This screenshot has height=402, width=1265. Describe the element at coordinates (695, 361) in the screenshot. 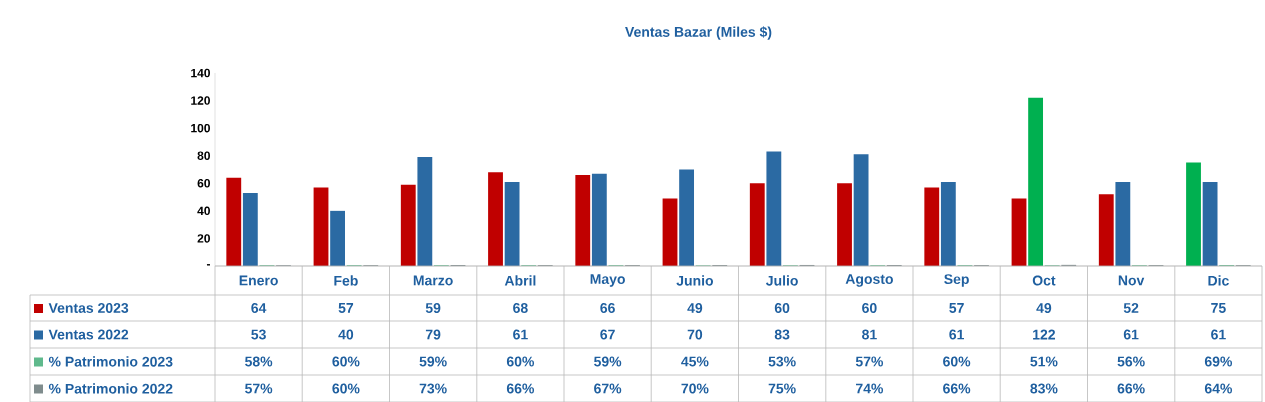

I see `data-label: 45%` at that location.